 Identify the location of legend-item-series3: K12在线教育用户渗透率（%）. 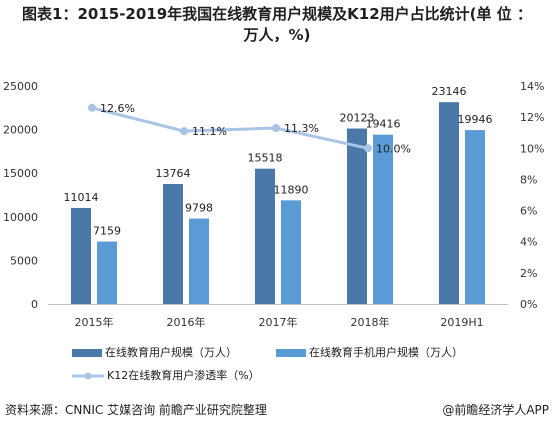
(166, 375).